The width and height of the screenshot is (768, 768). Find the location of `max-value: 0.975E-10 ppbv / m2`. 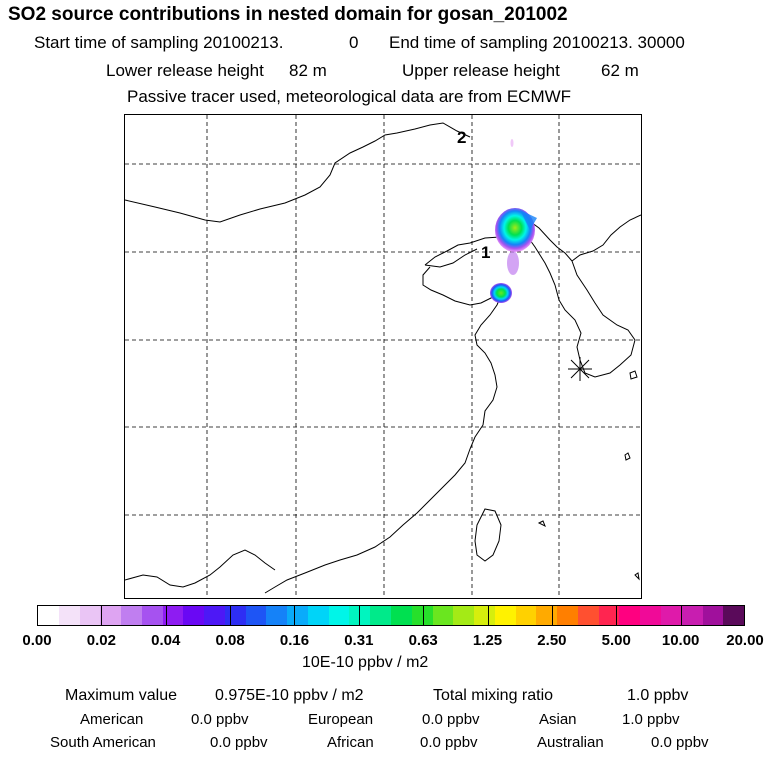

max-value: 0.975E-10 ppbv / m2 is located at coordinates (289, 695).